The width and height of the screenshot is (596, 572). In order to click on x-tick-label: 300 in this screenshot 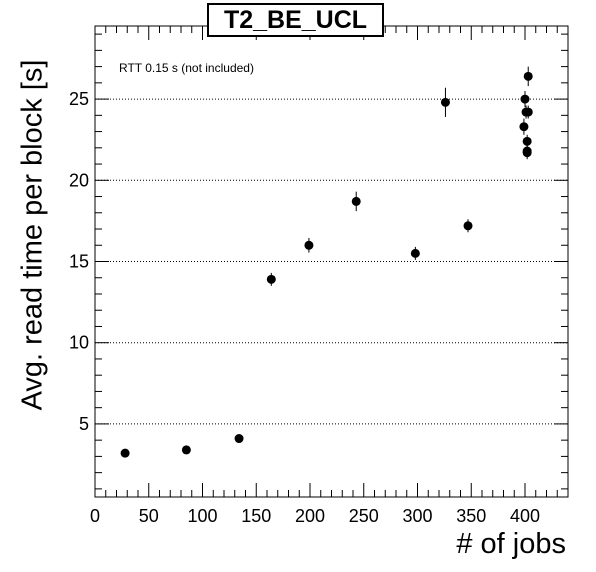, I will do `click(417, 516)`.